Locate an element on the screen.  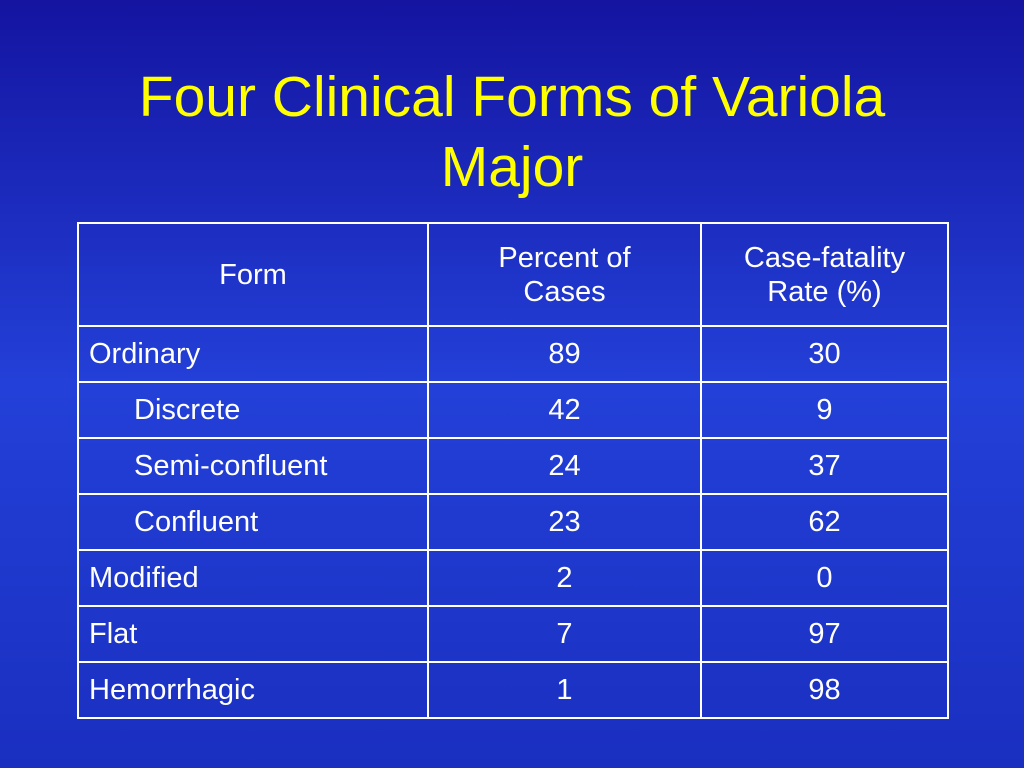
table-row: Ordinary 89 30 is located at coordinates (513, 354).